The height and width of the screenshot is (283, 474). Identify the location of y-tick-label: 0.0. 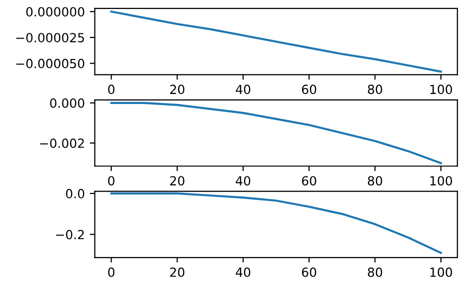
(75, 193).